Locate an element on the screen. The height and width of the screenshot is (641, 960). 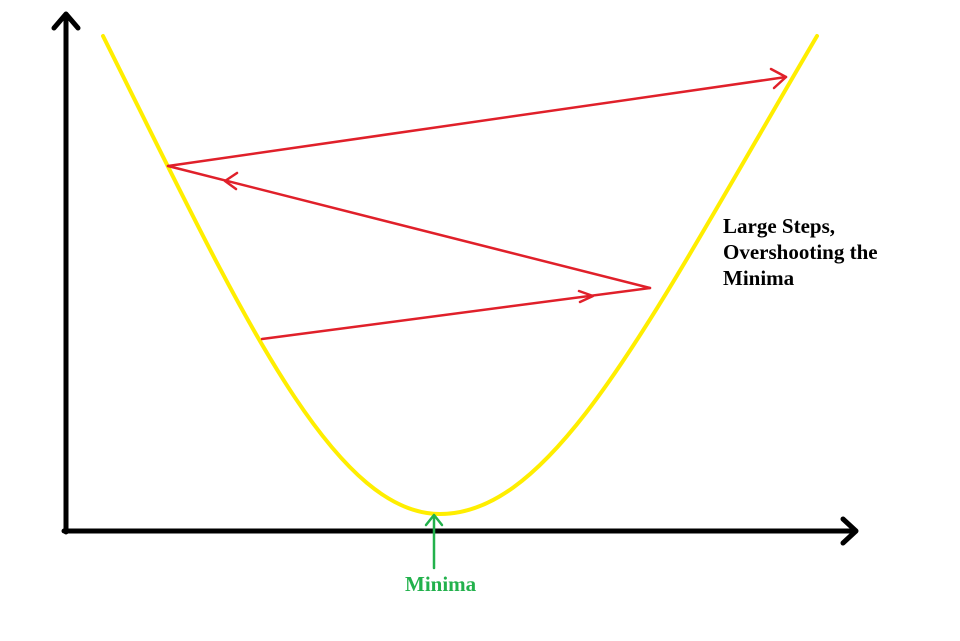
annotation-line-2: Overshooting the is located at coordinates (800, 252).